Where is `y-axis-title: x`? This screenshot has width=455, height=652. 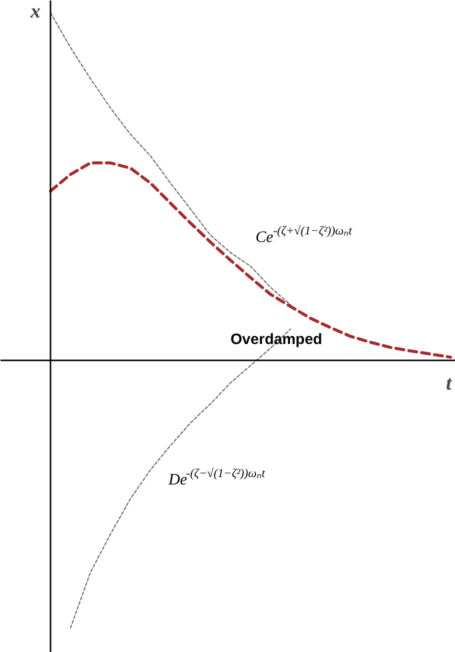
y-axis-title: x is located at coordinates (35, 11).